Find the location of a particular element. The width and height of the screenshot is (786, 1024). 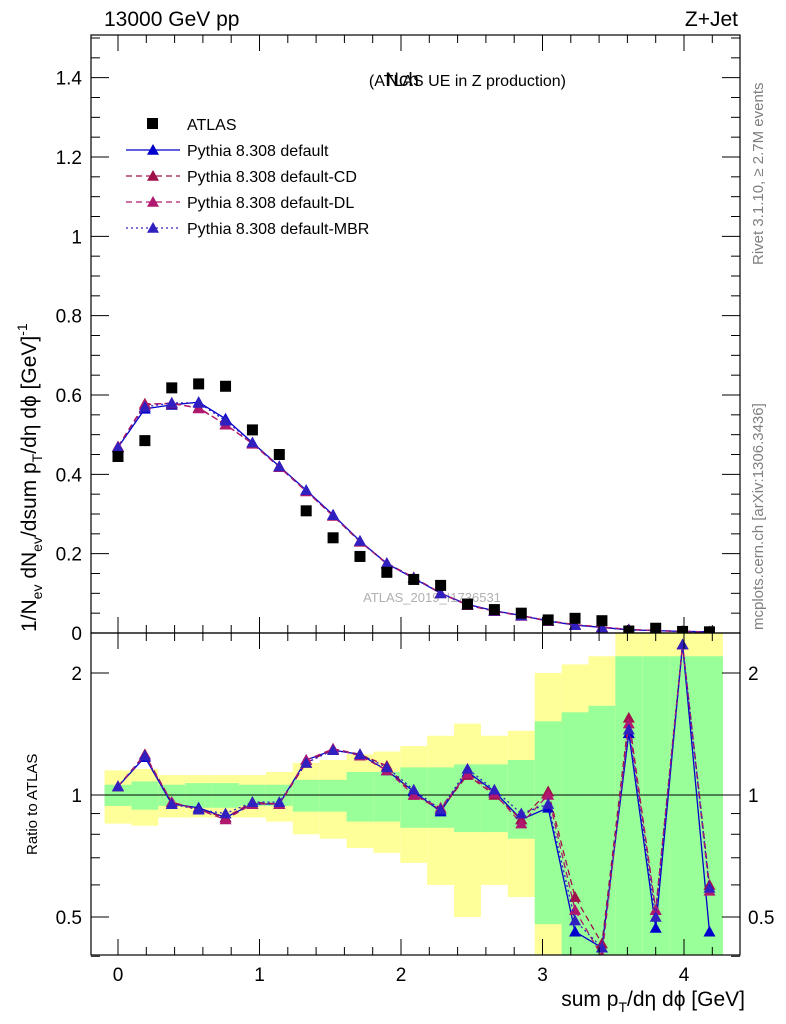

legend-label: Pythia 8.308 default-MBR is located at coordinates (278, 229).